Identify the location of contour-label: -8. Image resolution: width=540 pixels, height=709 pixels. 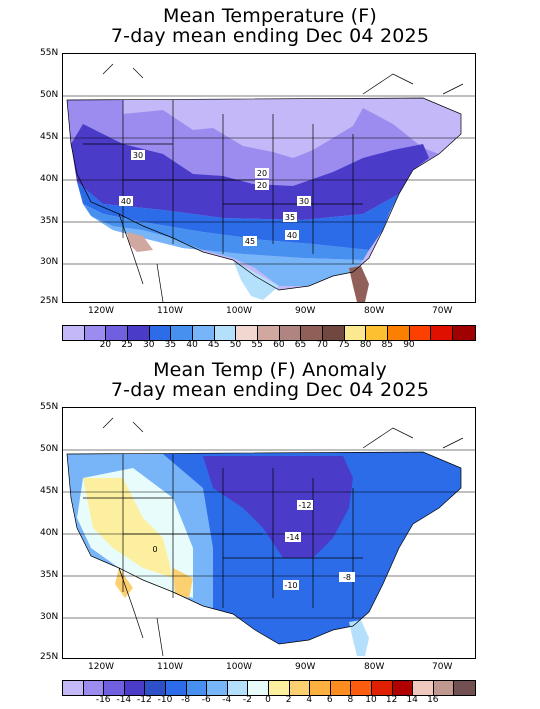
(347, 577).